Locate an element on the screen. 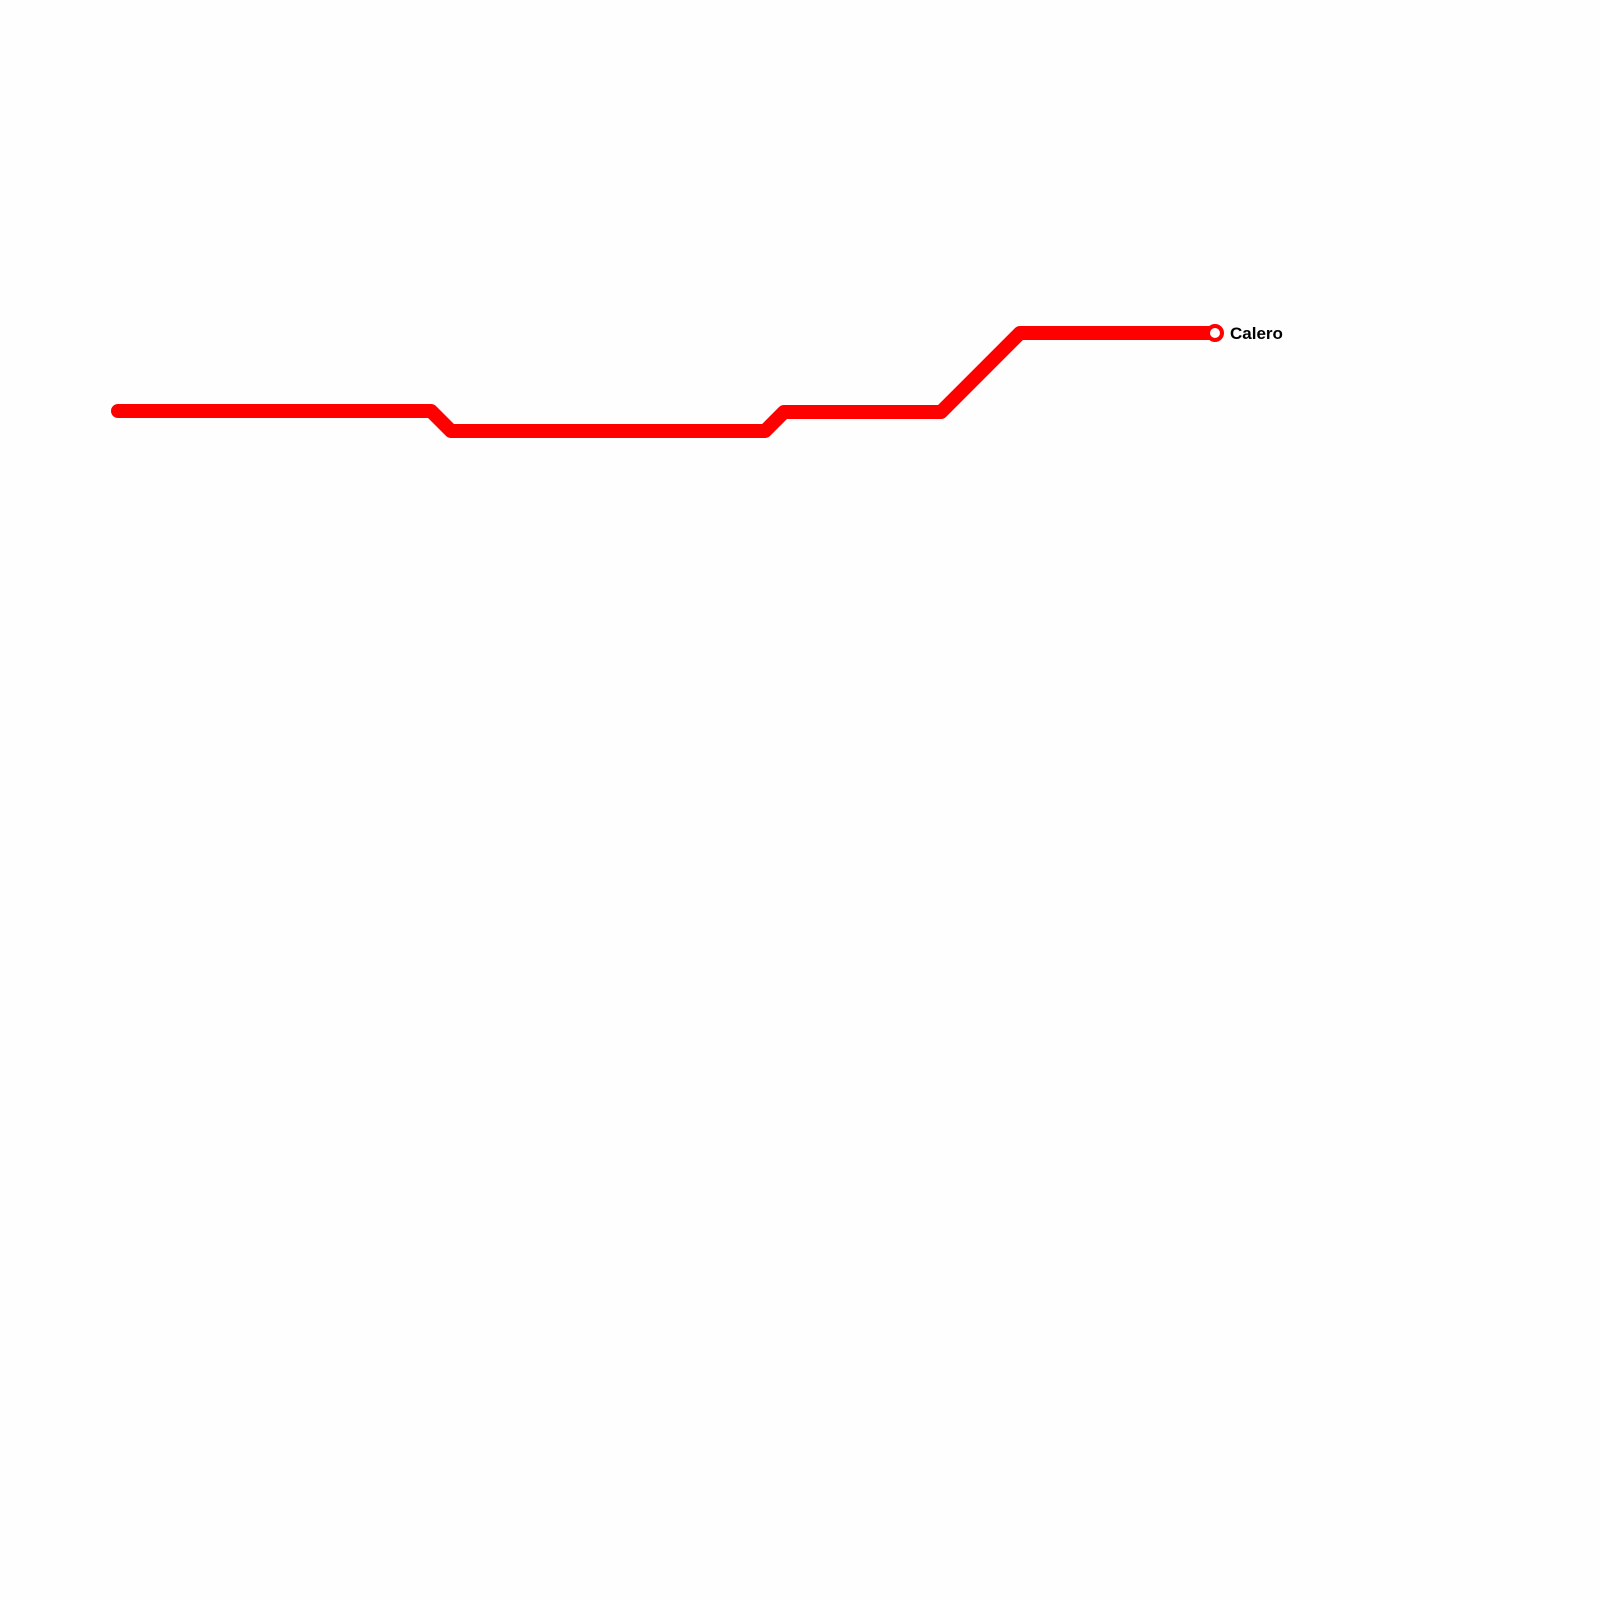 The width and height of the screenshot is (1600, 1600). station-marker-calero is located at coordinates (1215, 333).